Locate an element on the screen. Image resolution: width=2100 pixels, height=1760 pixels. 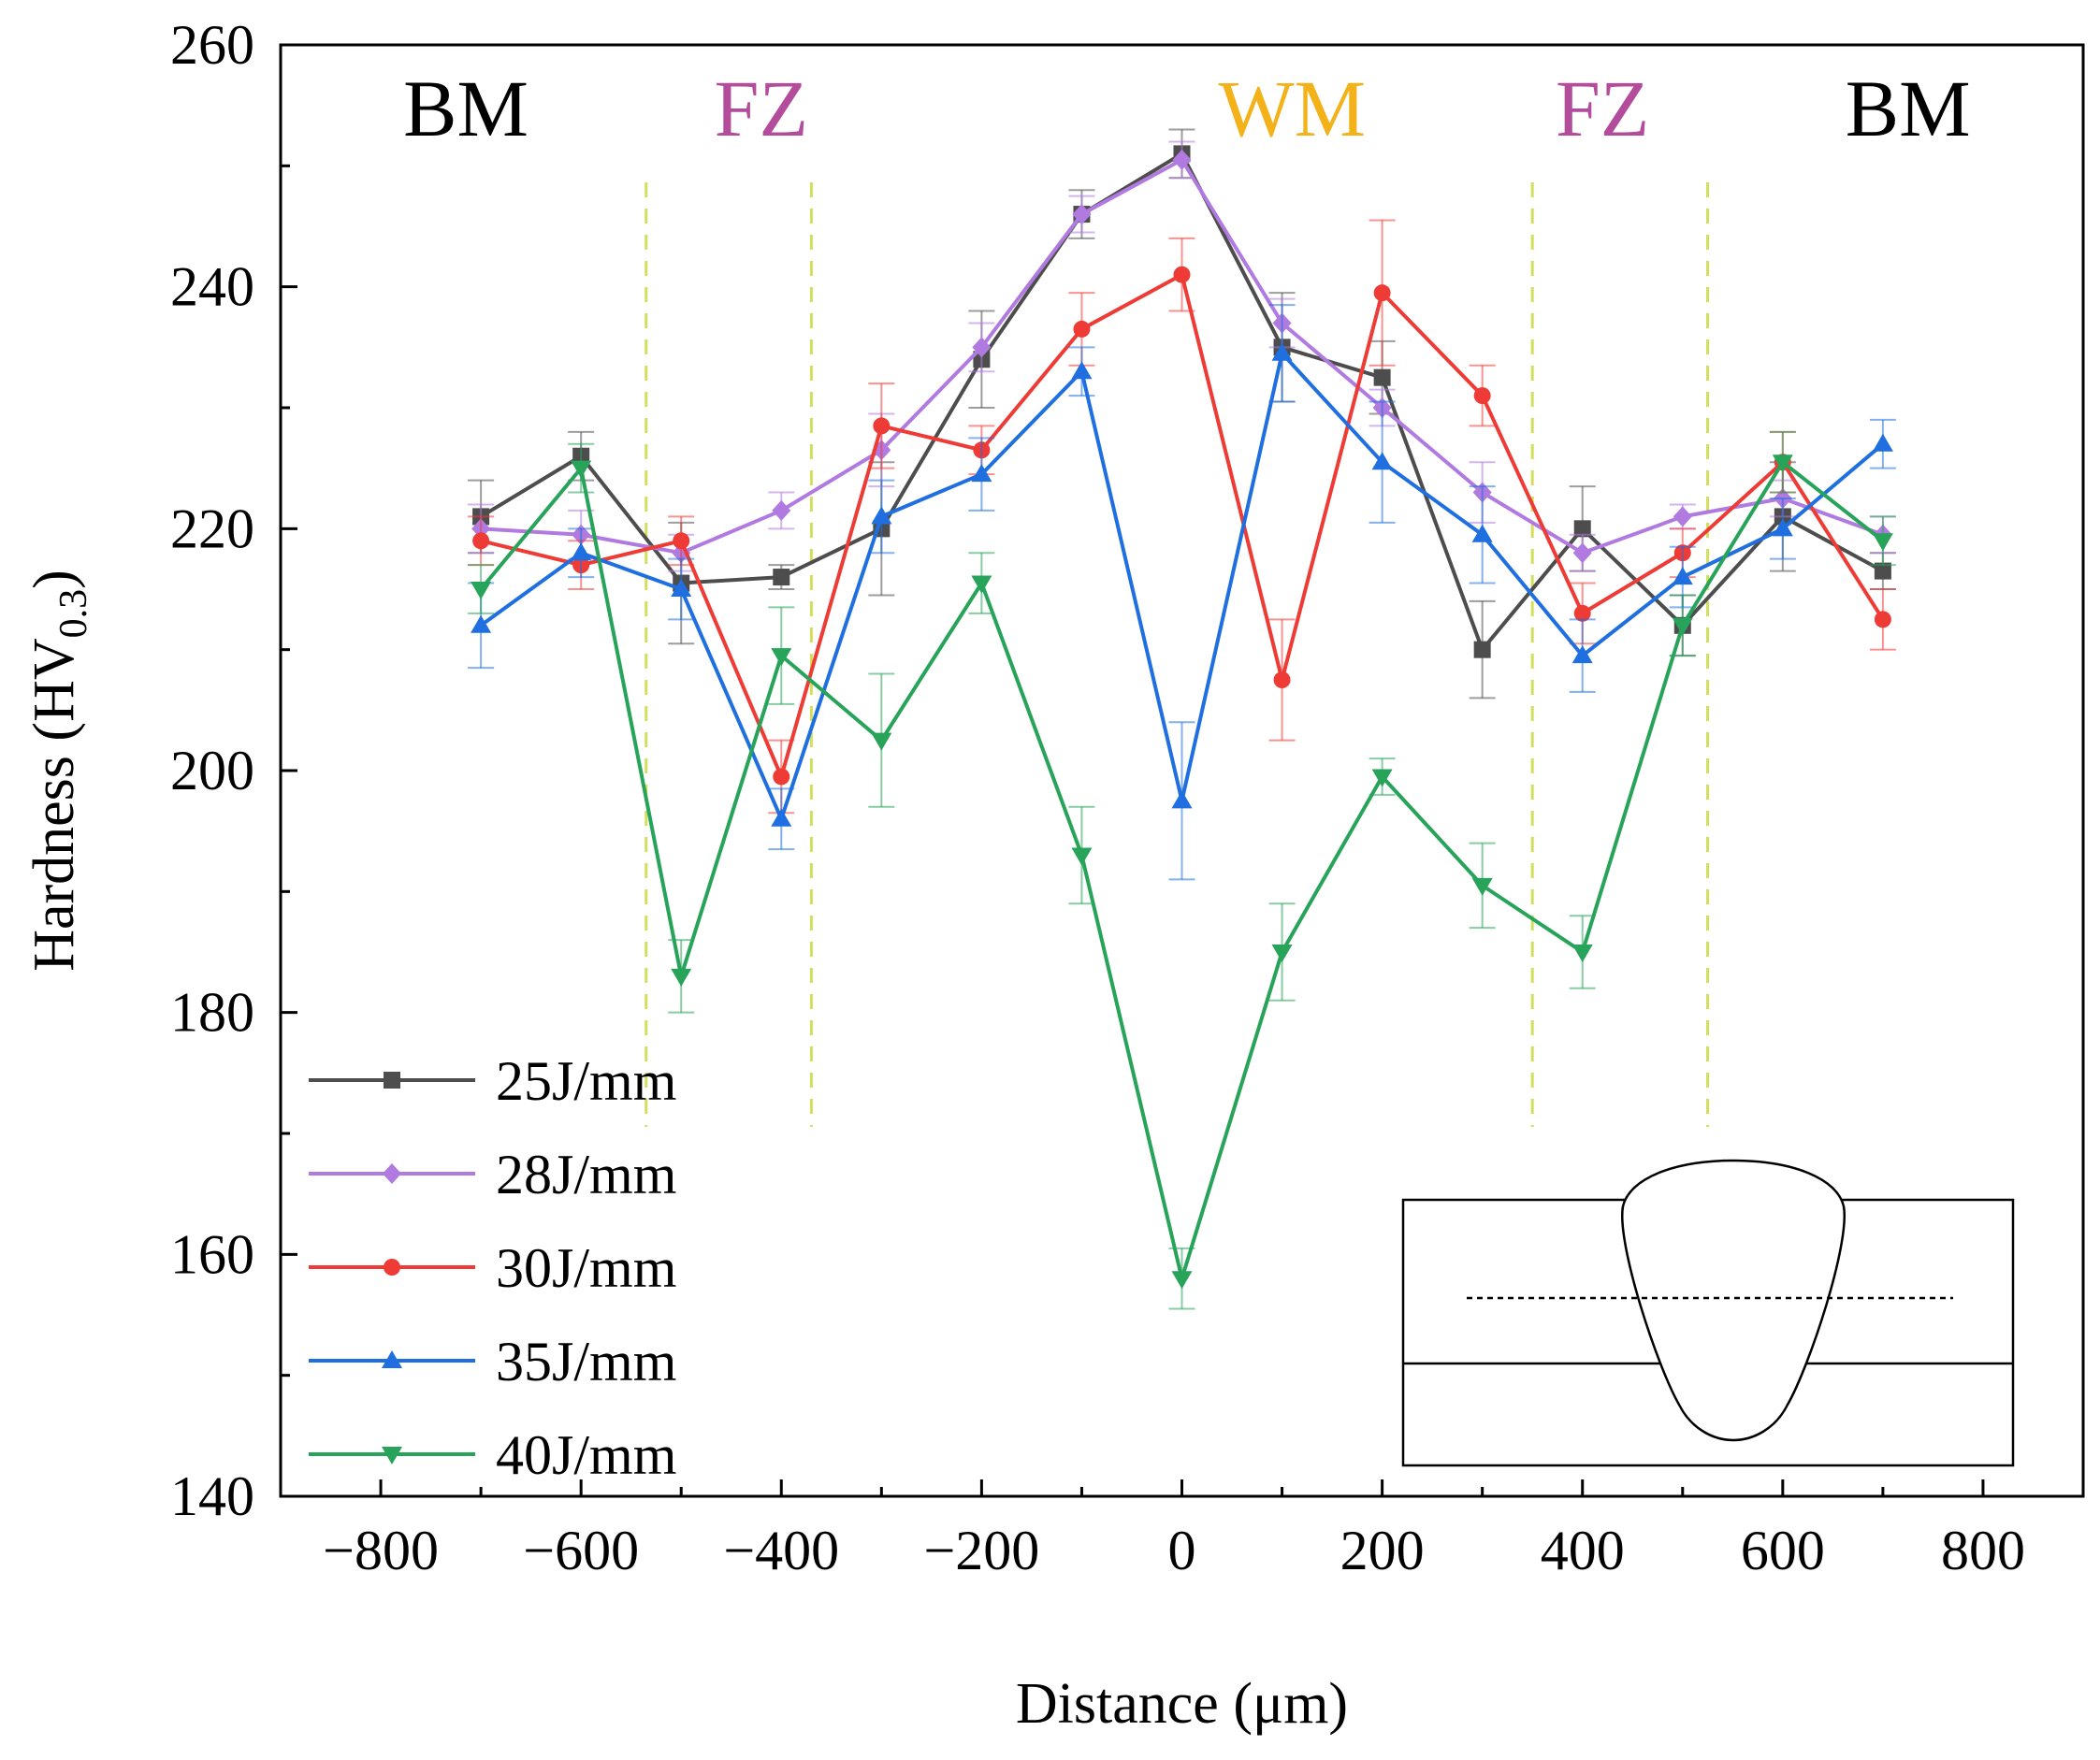
region-label: WM is located at coordinates (1292, 108).